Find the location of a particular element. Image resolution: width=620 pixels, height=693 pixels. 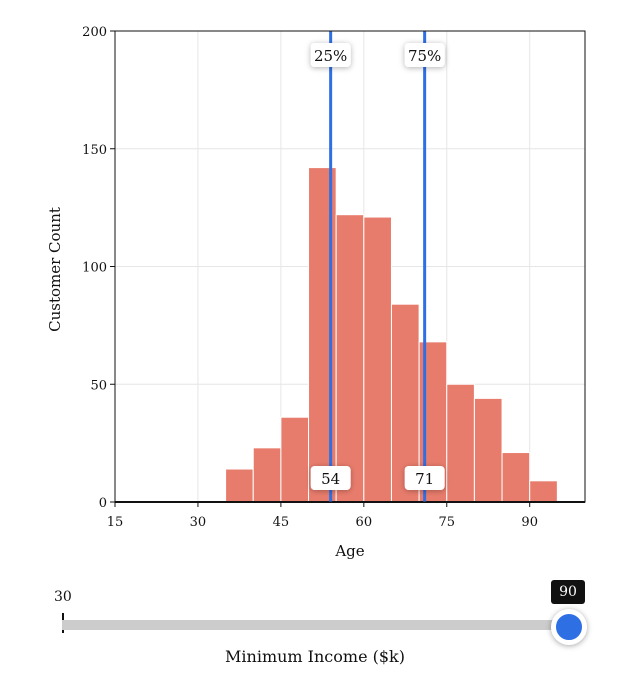

slider-value-badge: 90 is located at coordinates (568, 592).